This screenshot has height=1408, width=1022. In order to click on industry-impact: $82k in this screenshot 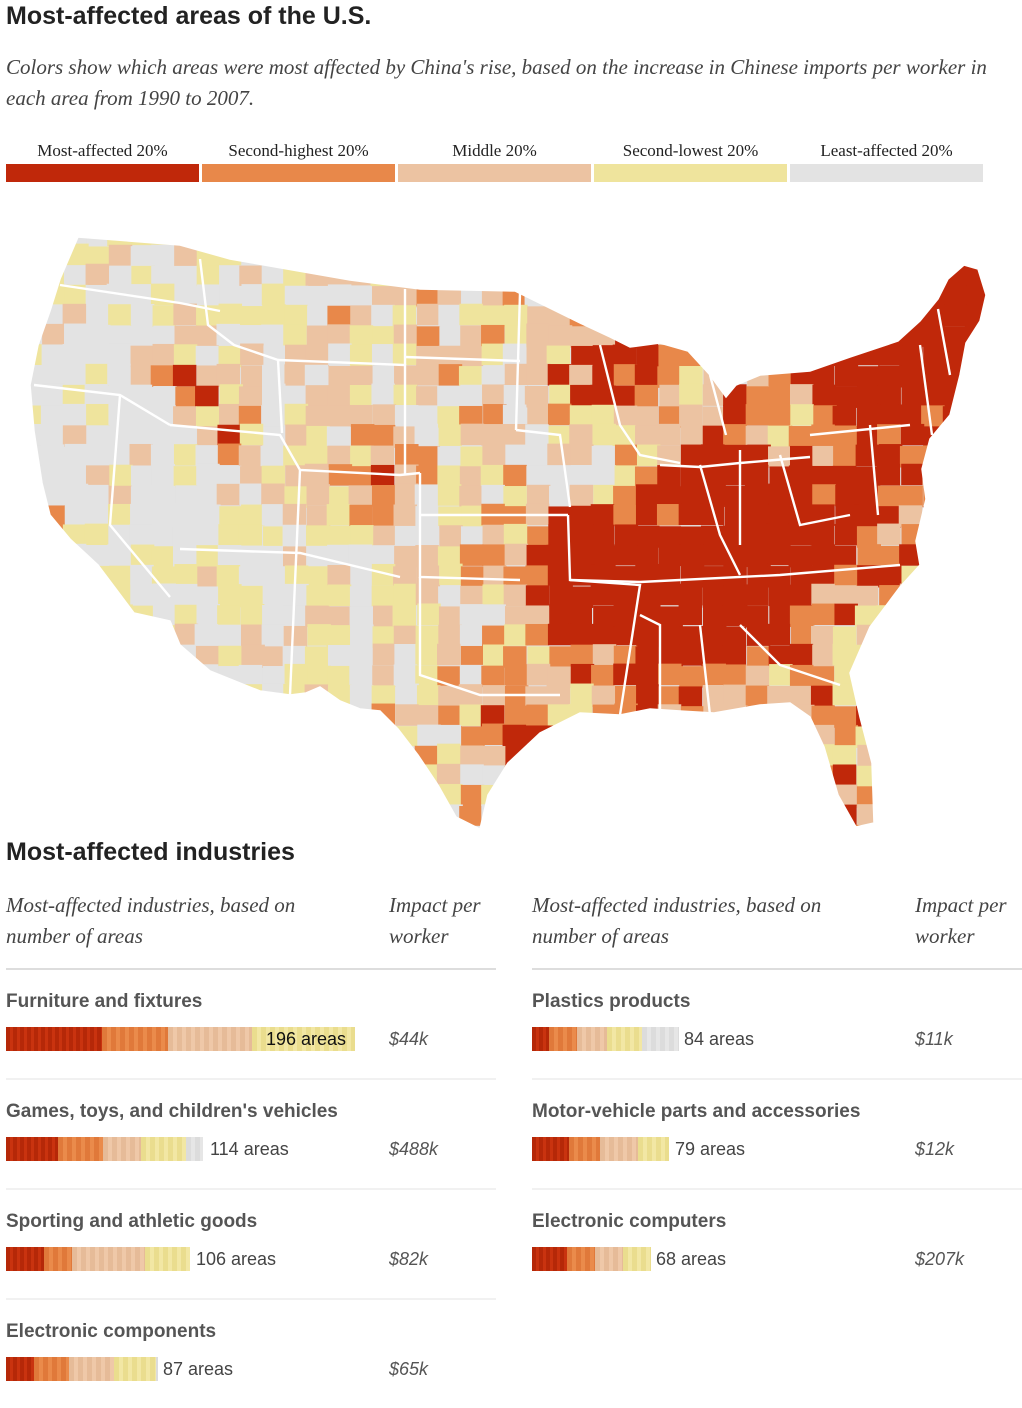, I will do `click(409, 1259)`.